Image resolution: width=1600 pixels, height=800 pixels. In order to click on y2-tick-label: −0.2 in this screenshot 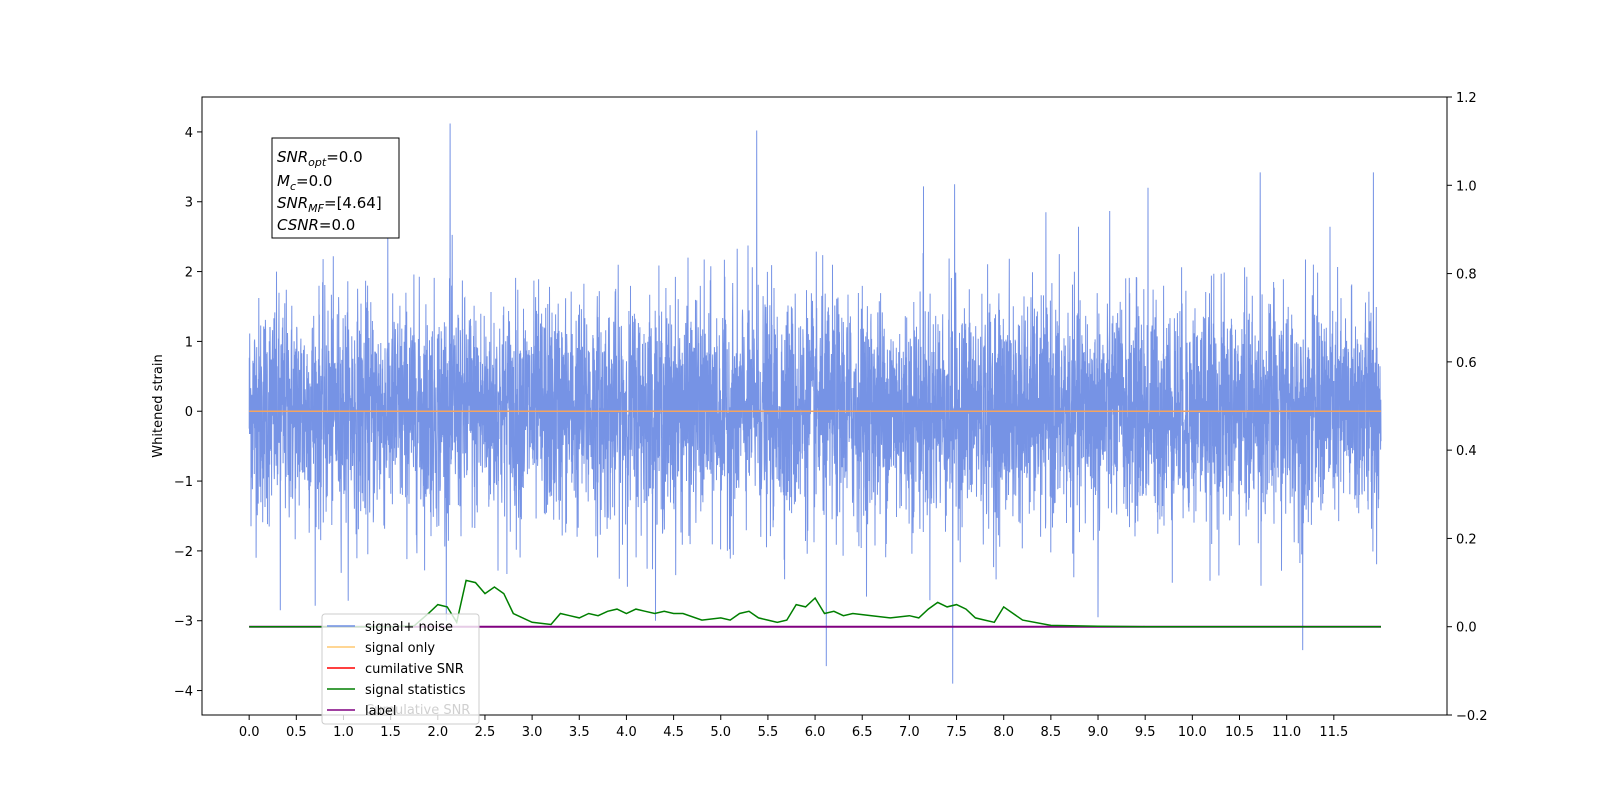, I will do `click(1472, 716)`.